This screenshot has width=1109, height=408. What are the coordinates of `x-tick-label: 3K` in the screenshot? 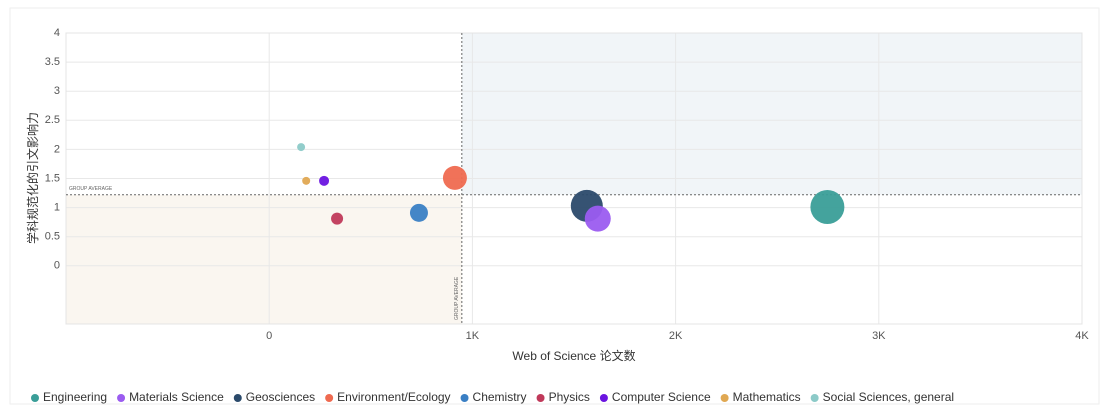 It's located at (879, 336).